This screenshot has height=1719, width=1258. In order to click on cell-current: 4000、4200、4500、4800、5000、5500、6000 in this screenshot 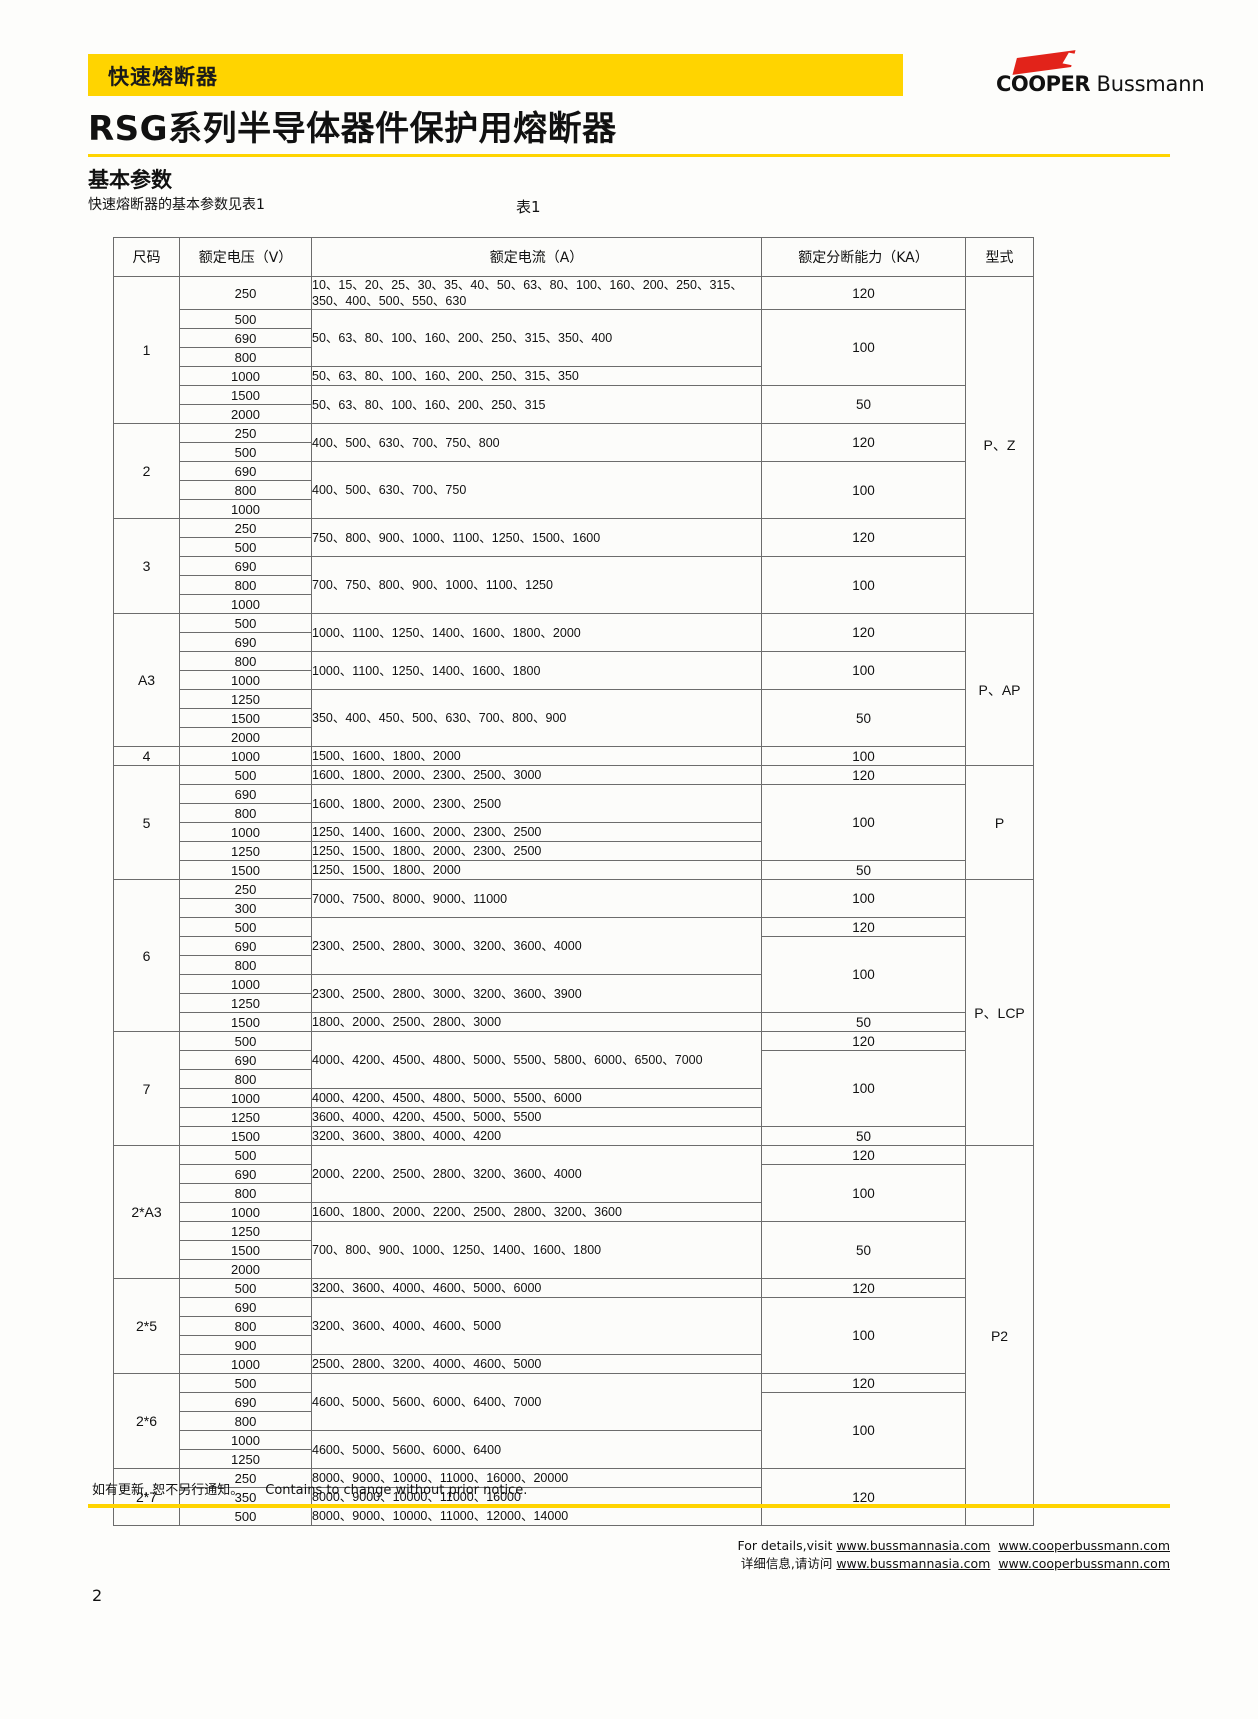, I will do `click(536, 1098)`.